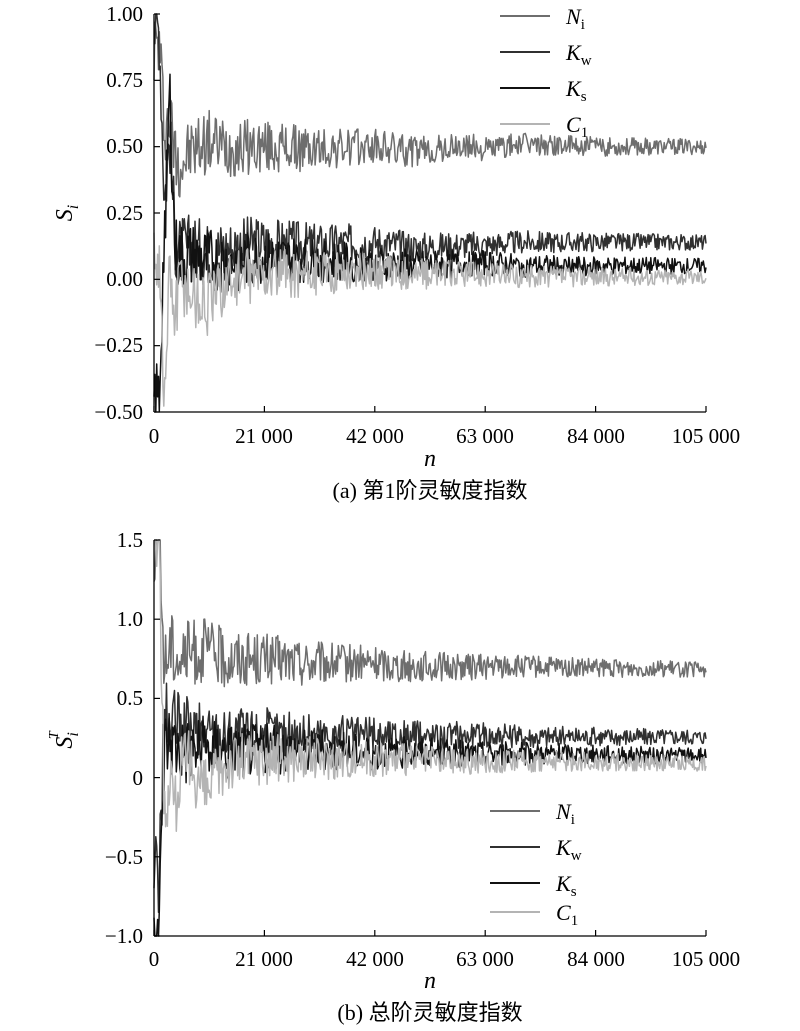 The width and height of the screenshot is (800, 1031). What do you see at coordinates (118, 345) in the screenshot?
I see `y-tick-a-6: −0.25` at bounding box center [118, 345].